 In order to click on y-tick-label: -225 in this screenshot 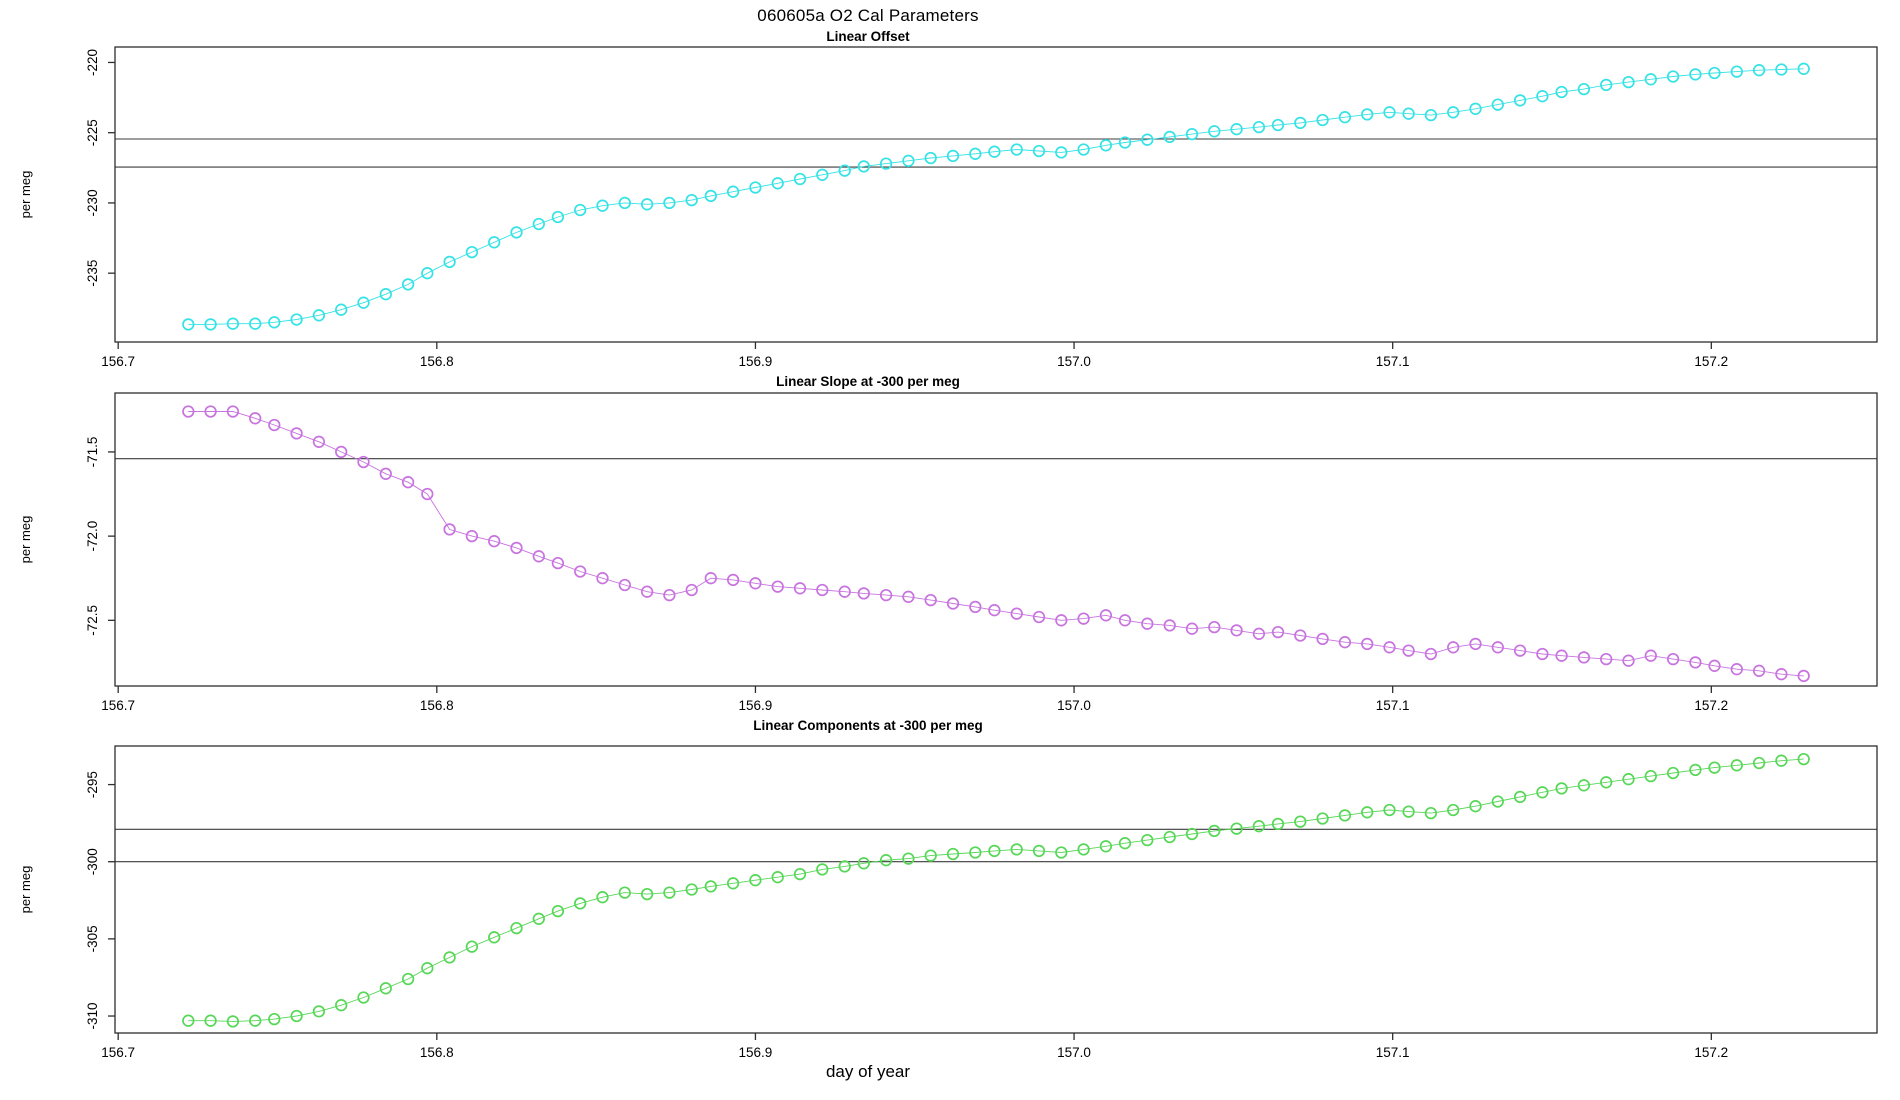, I will do `click(92, 132)`.